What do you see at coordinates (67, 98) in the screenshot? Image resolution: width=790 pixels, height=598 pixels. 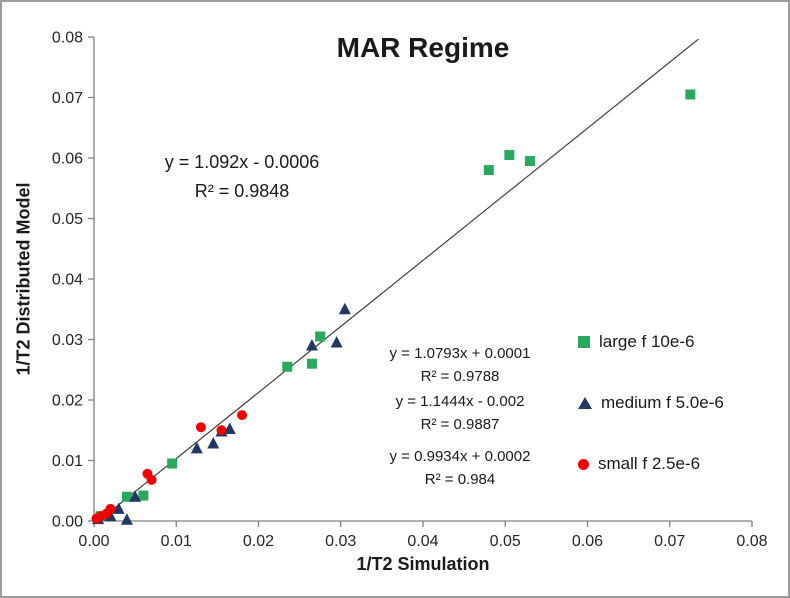 I see `y-tick-label: 0.07` at bounding box center [67, 98].